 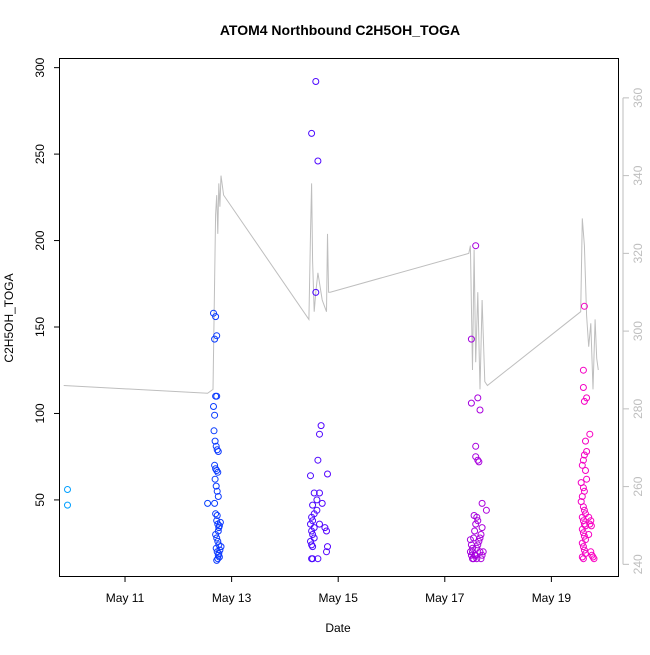 I want to click on x-tick-label: May 15, so click(x=339, y=598).